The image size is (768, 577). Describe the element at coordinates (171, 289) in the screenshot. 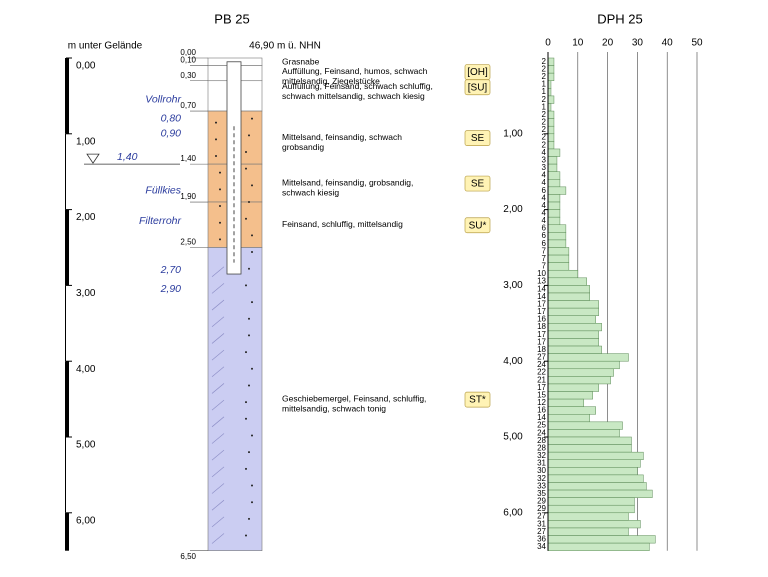

I see `pipe-label: 2,90` at that location.